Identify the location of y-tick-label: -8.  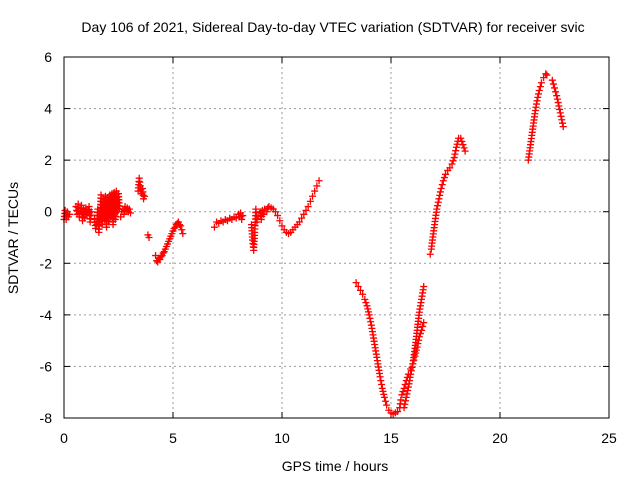
(46, 418).